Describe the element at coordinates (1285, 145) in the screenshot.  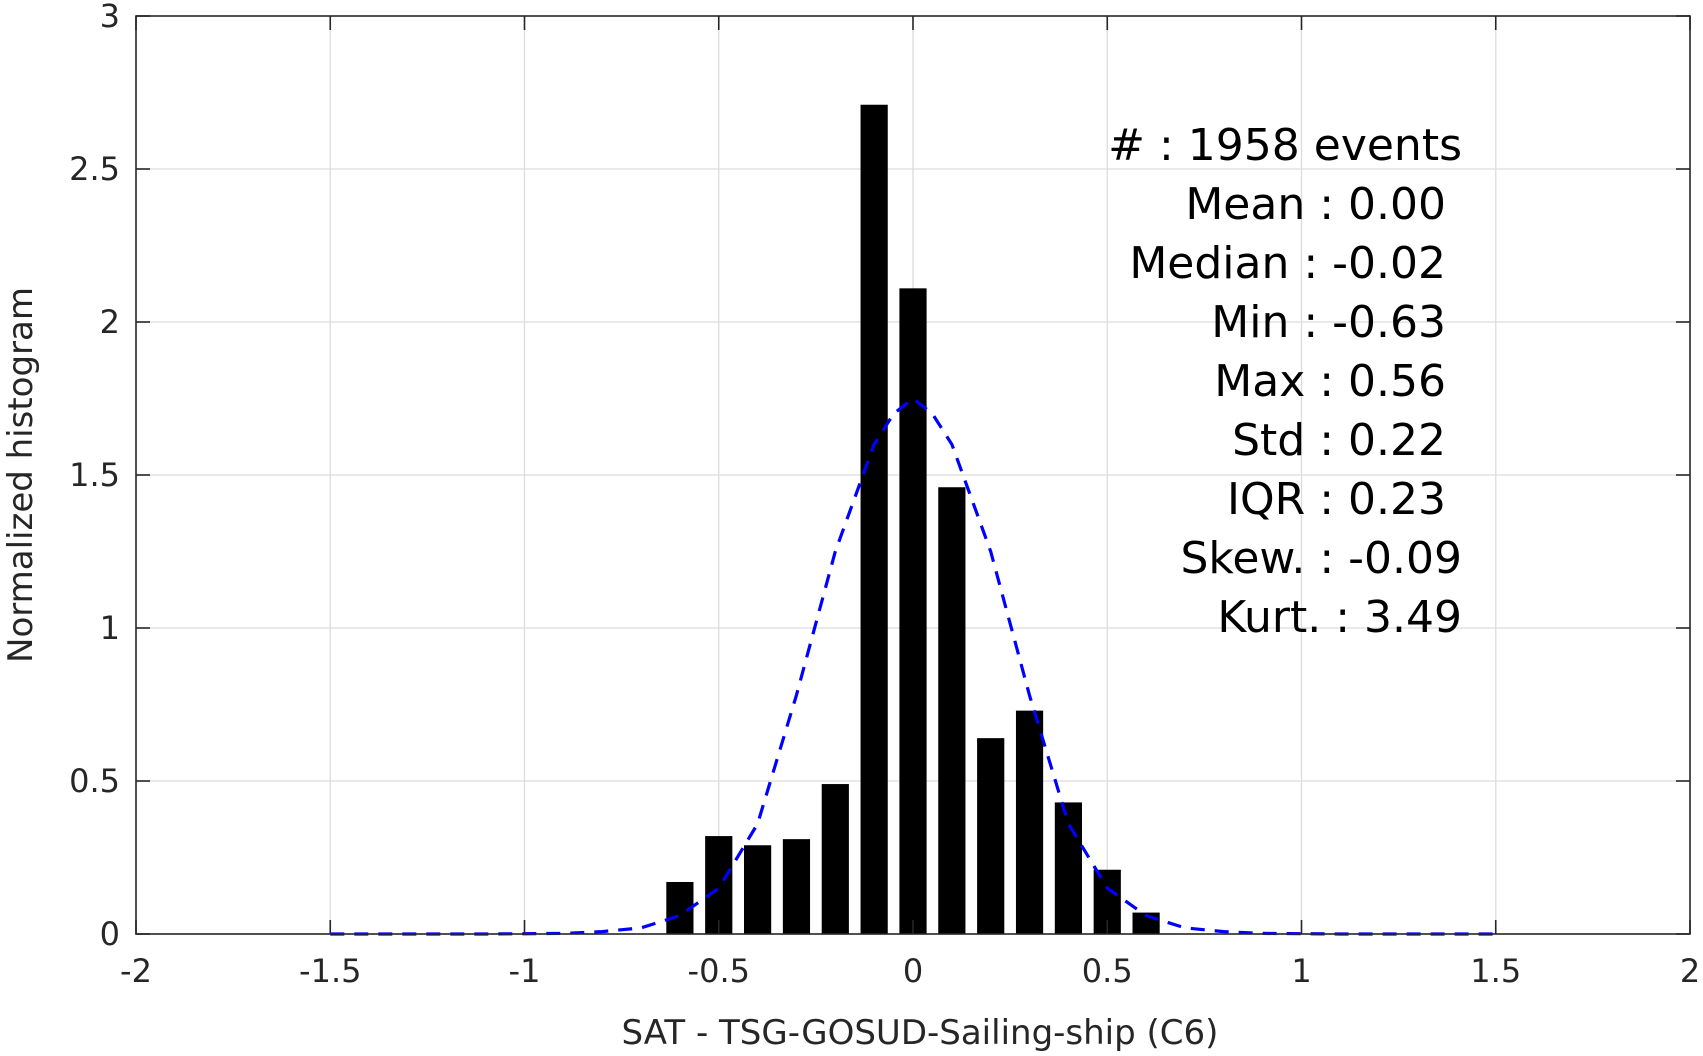
I see `stat-line: # : 1958 events` at that location.